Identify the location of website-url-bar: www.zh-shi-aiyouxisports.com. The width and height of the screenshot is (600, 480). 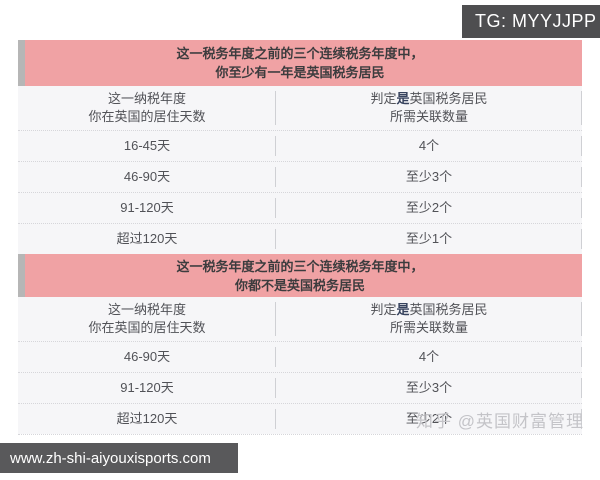
(119, 458).